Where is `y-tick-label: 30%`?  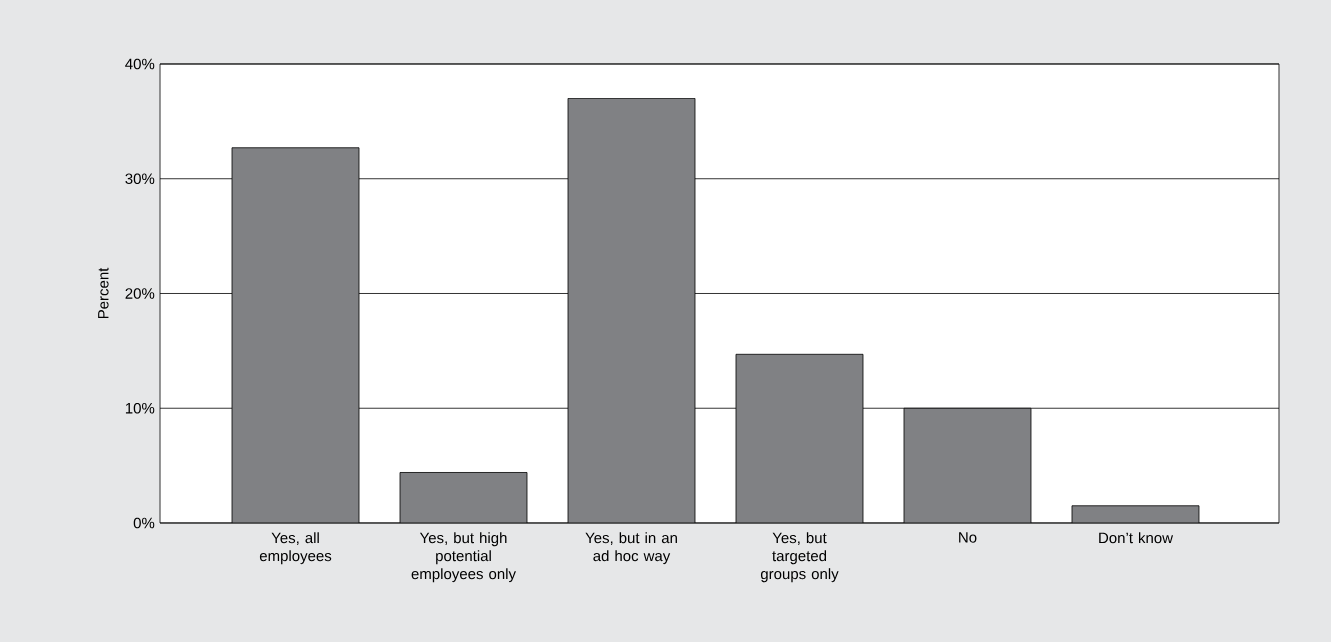 y-tick-label: 30% is located at coordinates (140, 179).